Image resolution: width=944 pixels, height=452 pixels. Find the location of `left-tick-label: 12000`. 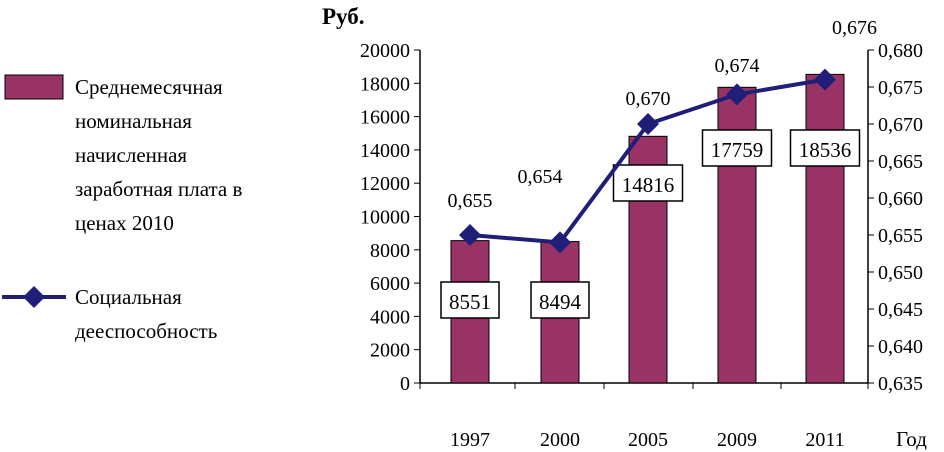

left-tick-label: 12000 is located at coordinates (385, 184).